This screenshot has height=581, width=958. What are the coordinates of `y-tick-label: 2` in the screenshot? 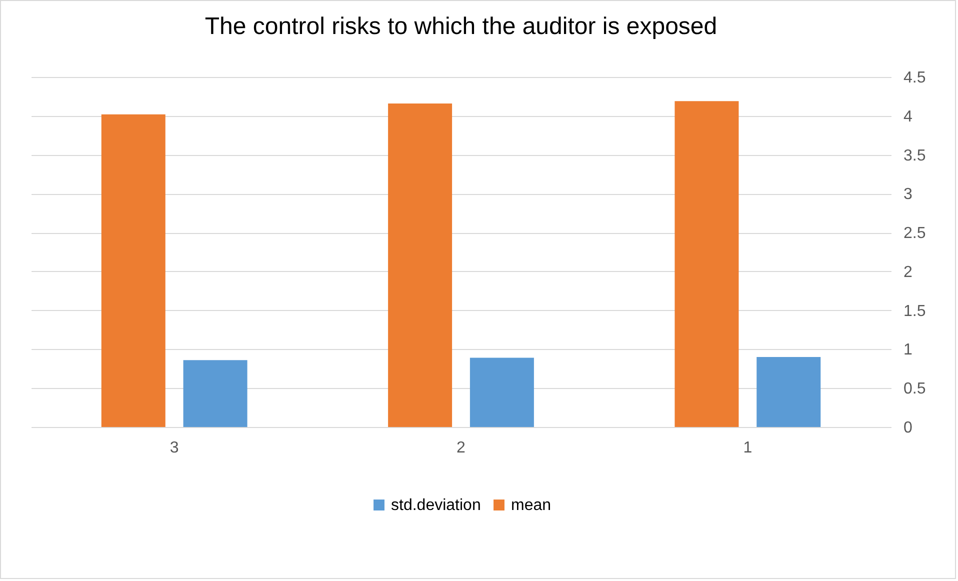 It's located at (908, 272).